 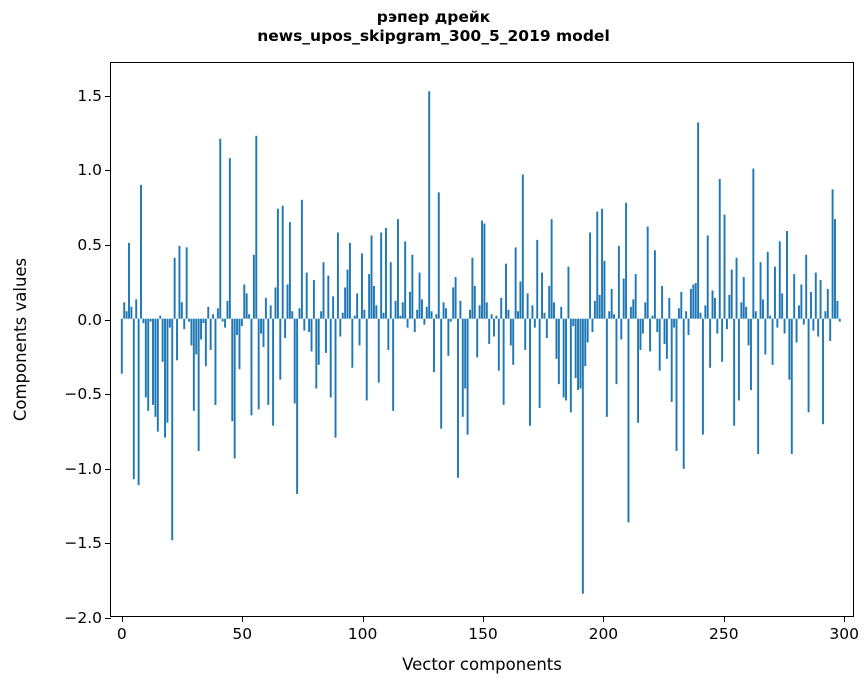 What do you see at coordinates (21, 339) in the screenshot?
I see `y-axis-label-text: Components values` at bounding box center [21, 339].